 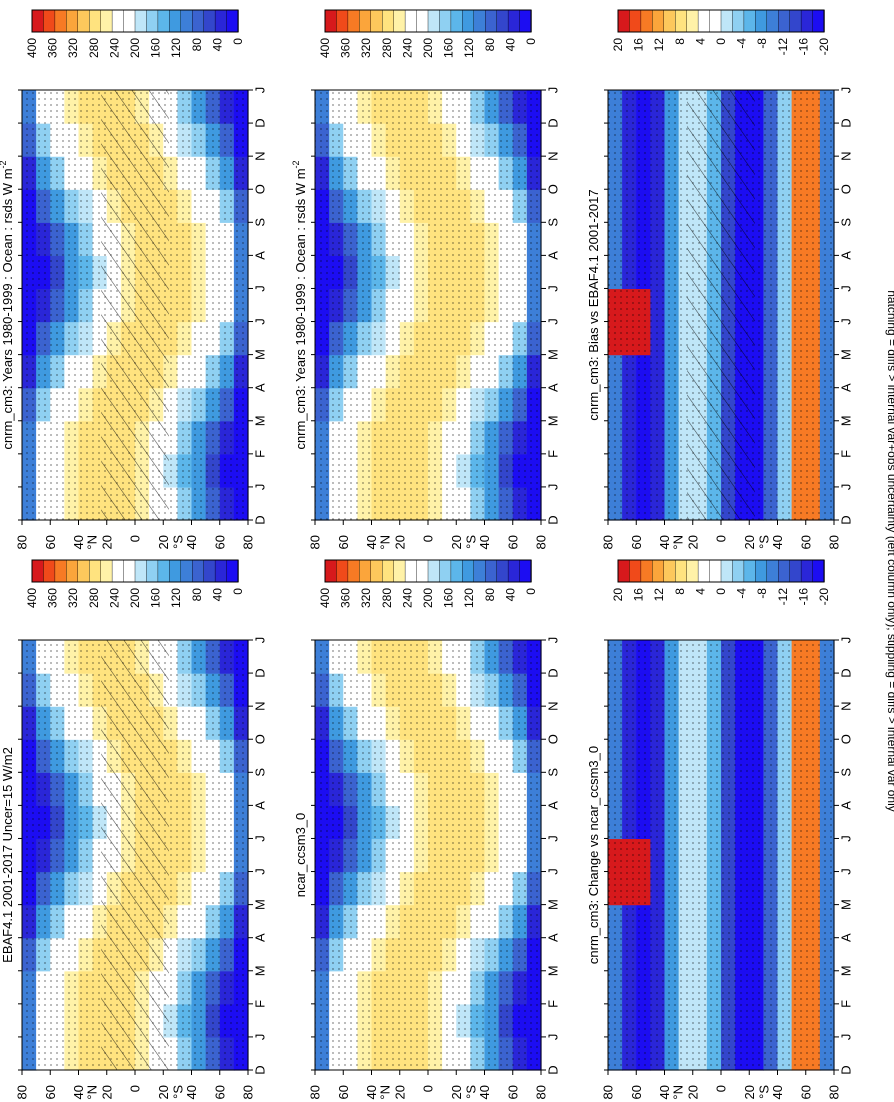 What do you see at coordinates (366, 48) in the screenshot?
I see `colorbar-tick-label: 320` at bounding box center [366, 48].